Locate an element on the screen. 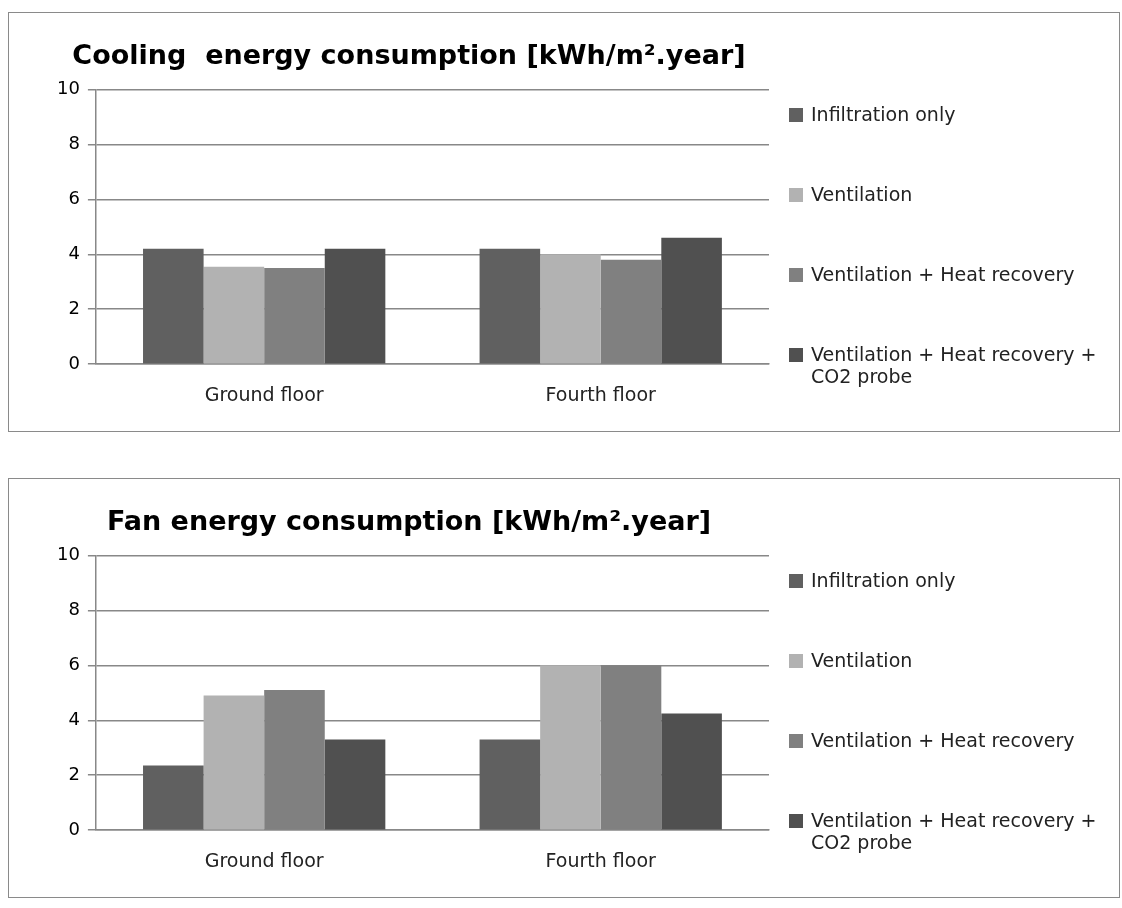  chart-title: Cooling energy consumption [kWh/m².year] is located at coordinates (409, 55).